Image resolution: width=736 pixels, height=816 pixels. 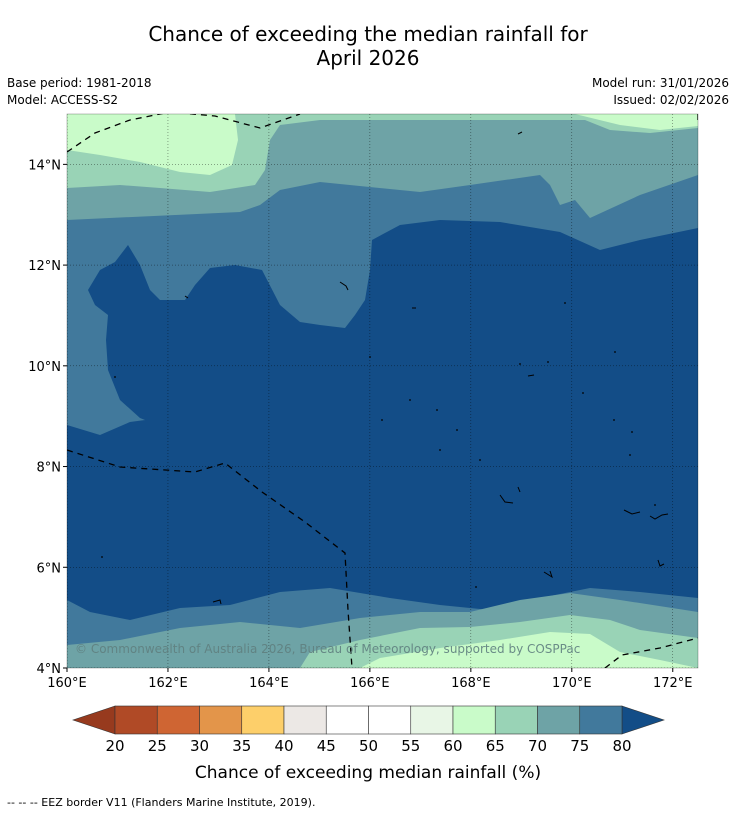 I want to click on colorbar-tick-label: 70, so click(x=537, y=746).